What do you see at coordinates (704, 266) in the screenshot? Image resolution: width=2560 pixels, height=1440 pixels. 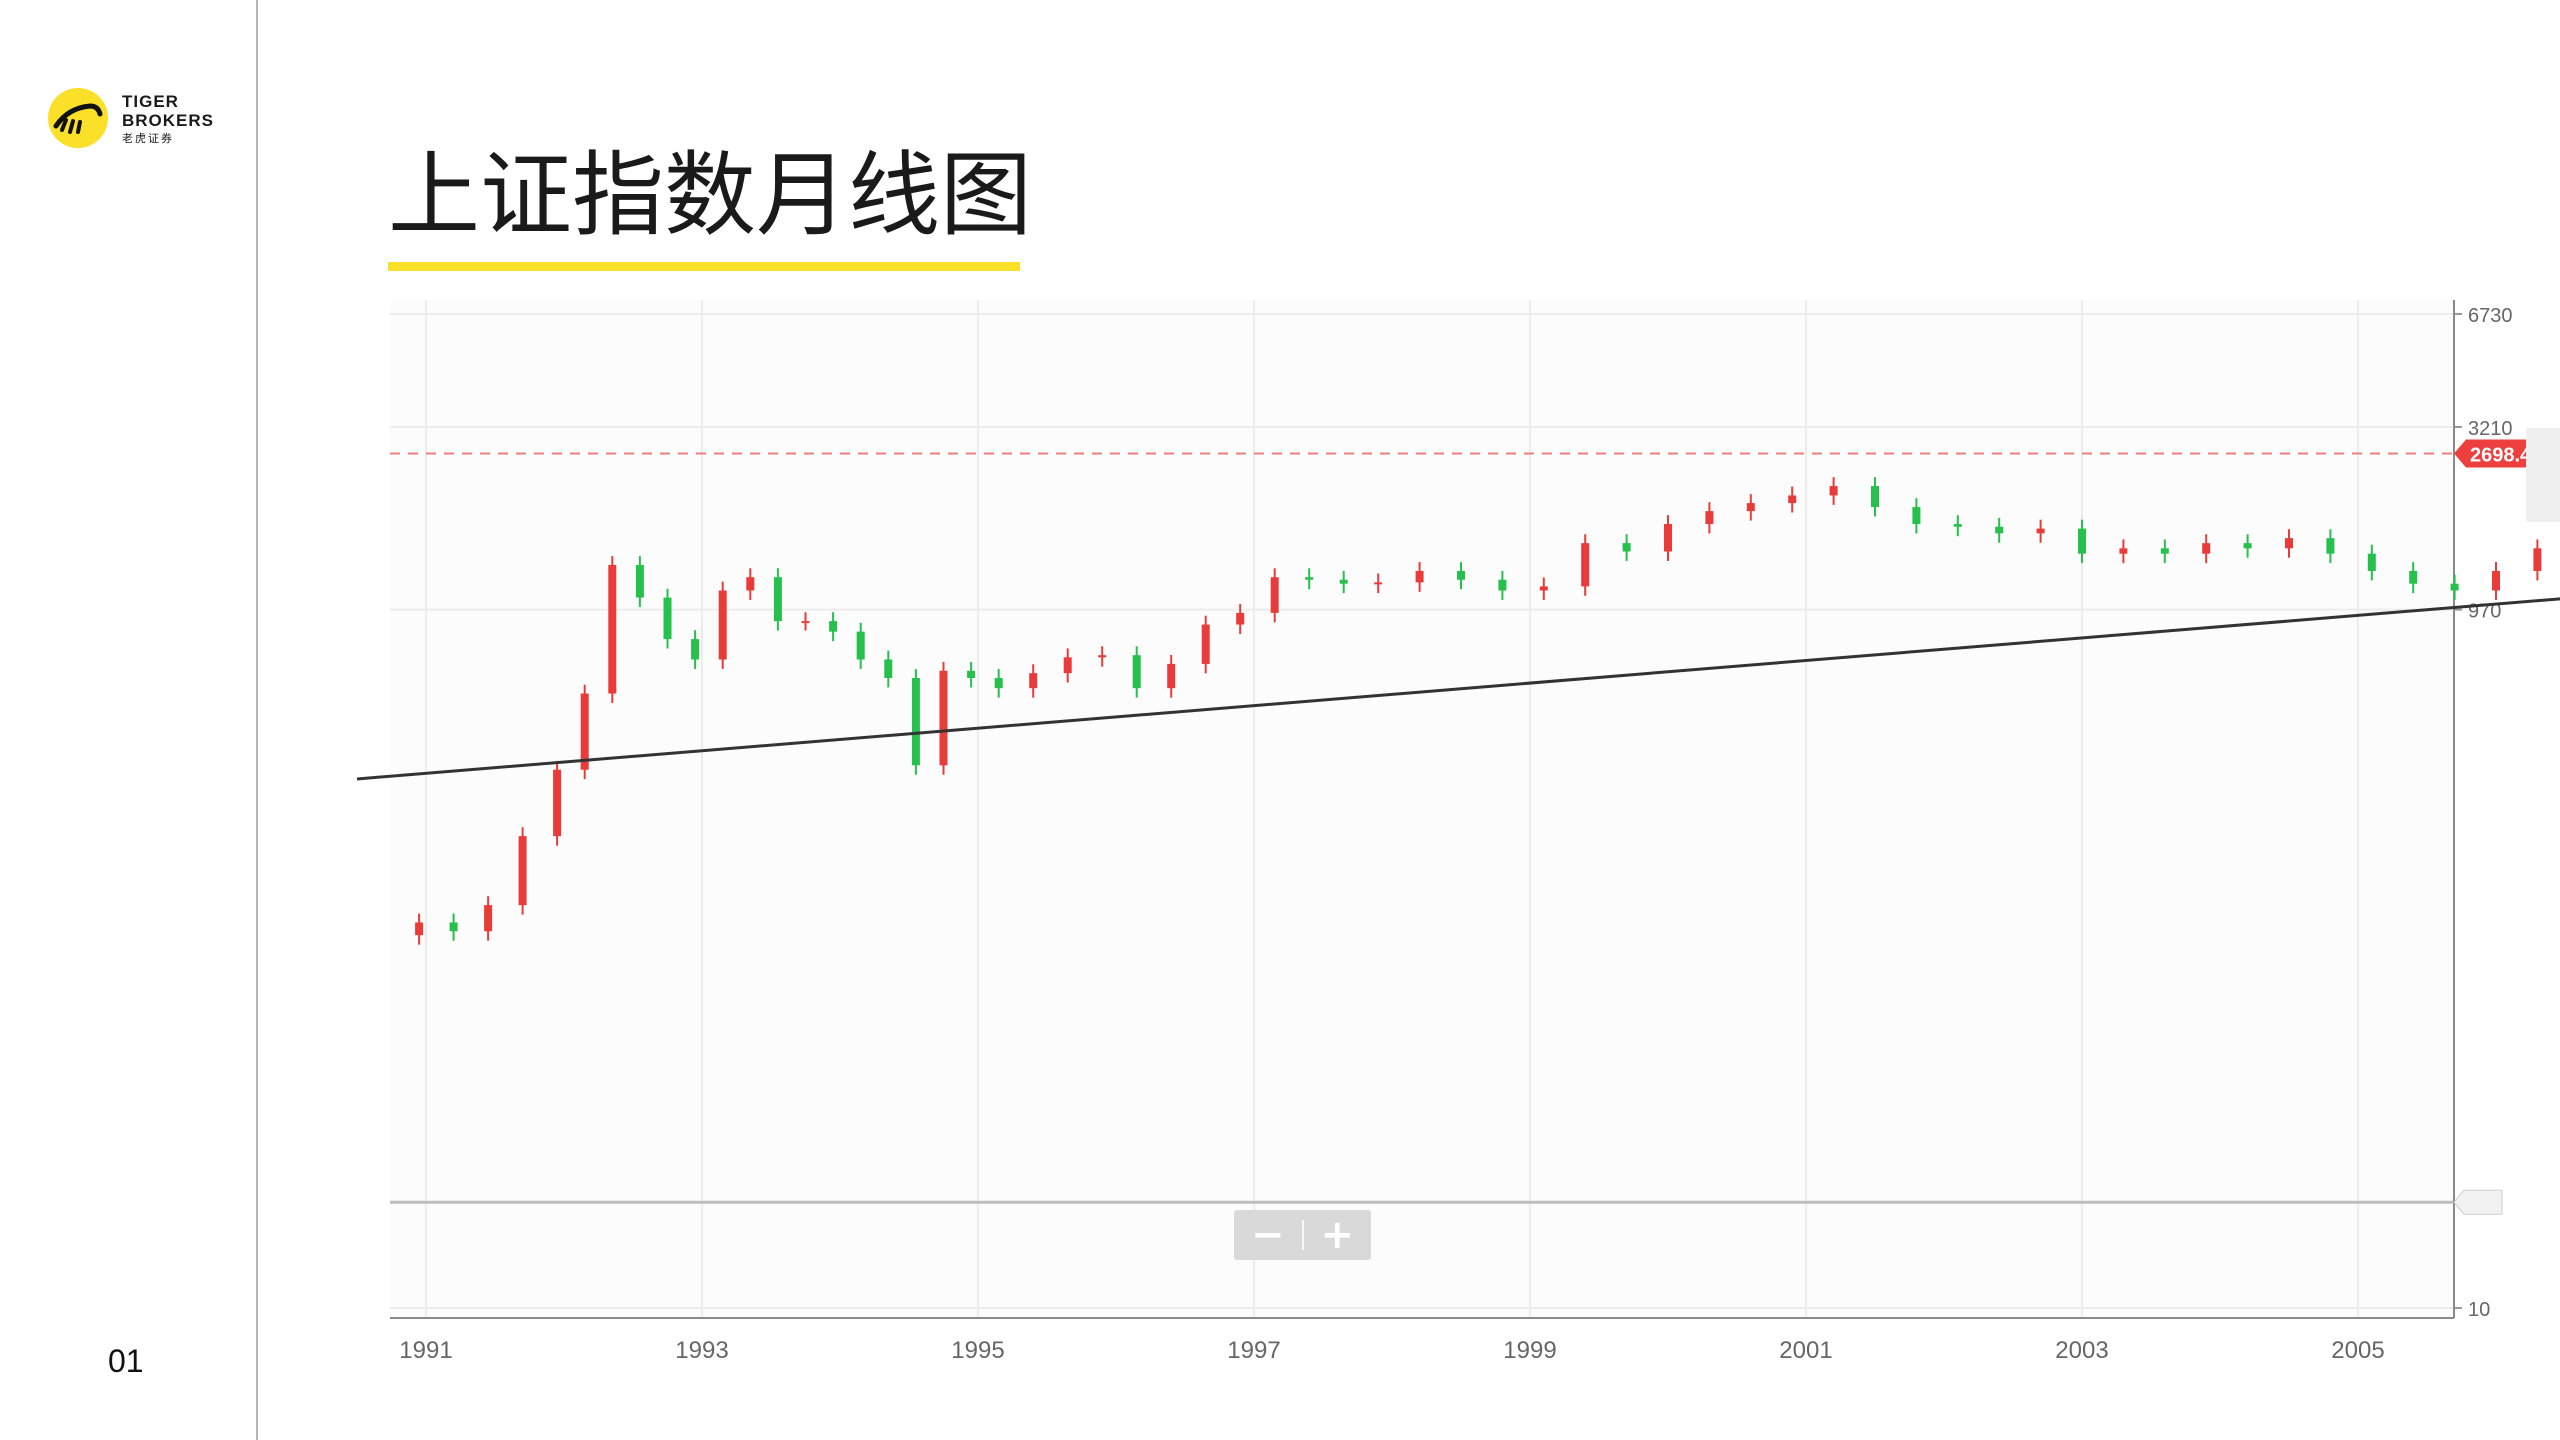 I see `title-underline` at bounding box center [704, 266].